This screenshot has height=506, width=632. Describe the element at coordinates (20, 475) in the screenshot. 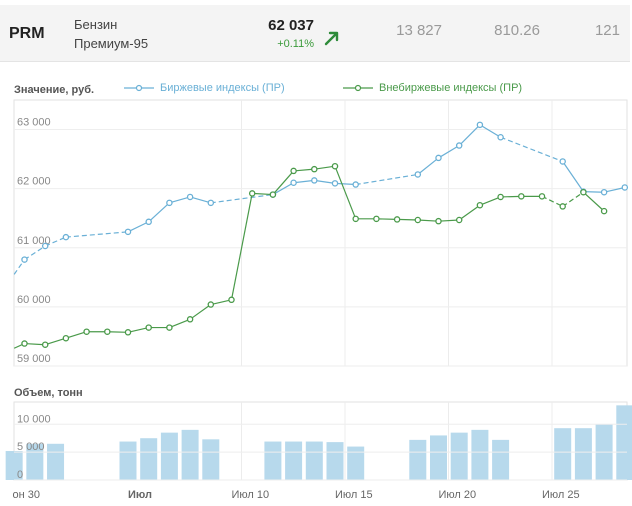

I see `volume-tick-label: 0` at that location.